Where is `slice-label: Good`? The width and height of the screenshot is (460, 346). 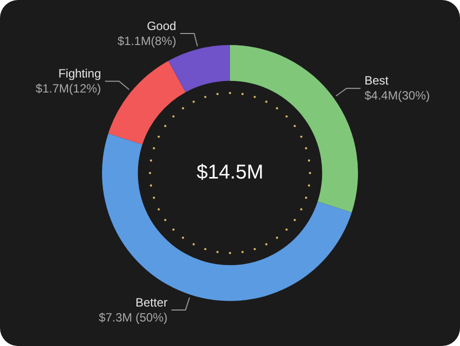 slice-label: Good is located at coordinates (161, 25).